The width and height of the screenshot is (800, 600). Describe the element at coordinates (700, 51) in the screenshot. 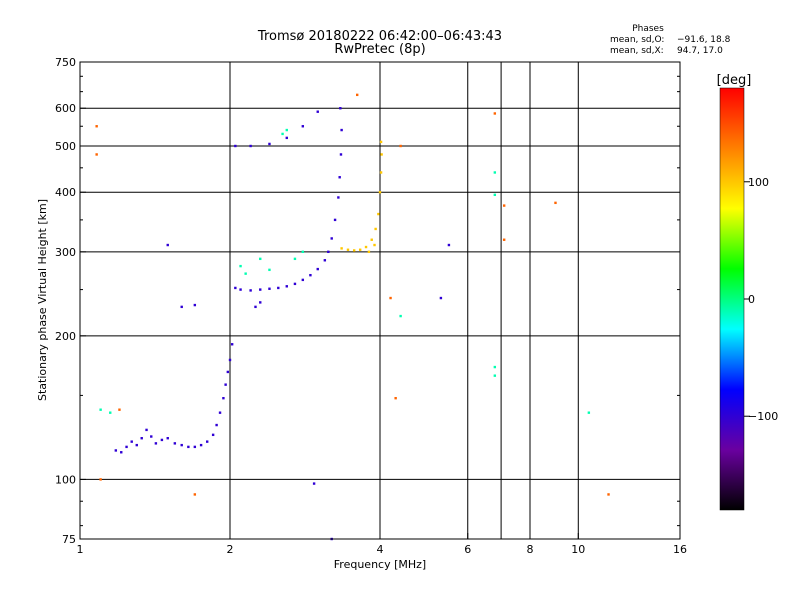

I see `stats-x-value: 94.7, 17.0` at that location.